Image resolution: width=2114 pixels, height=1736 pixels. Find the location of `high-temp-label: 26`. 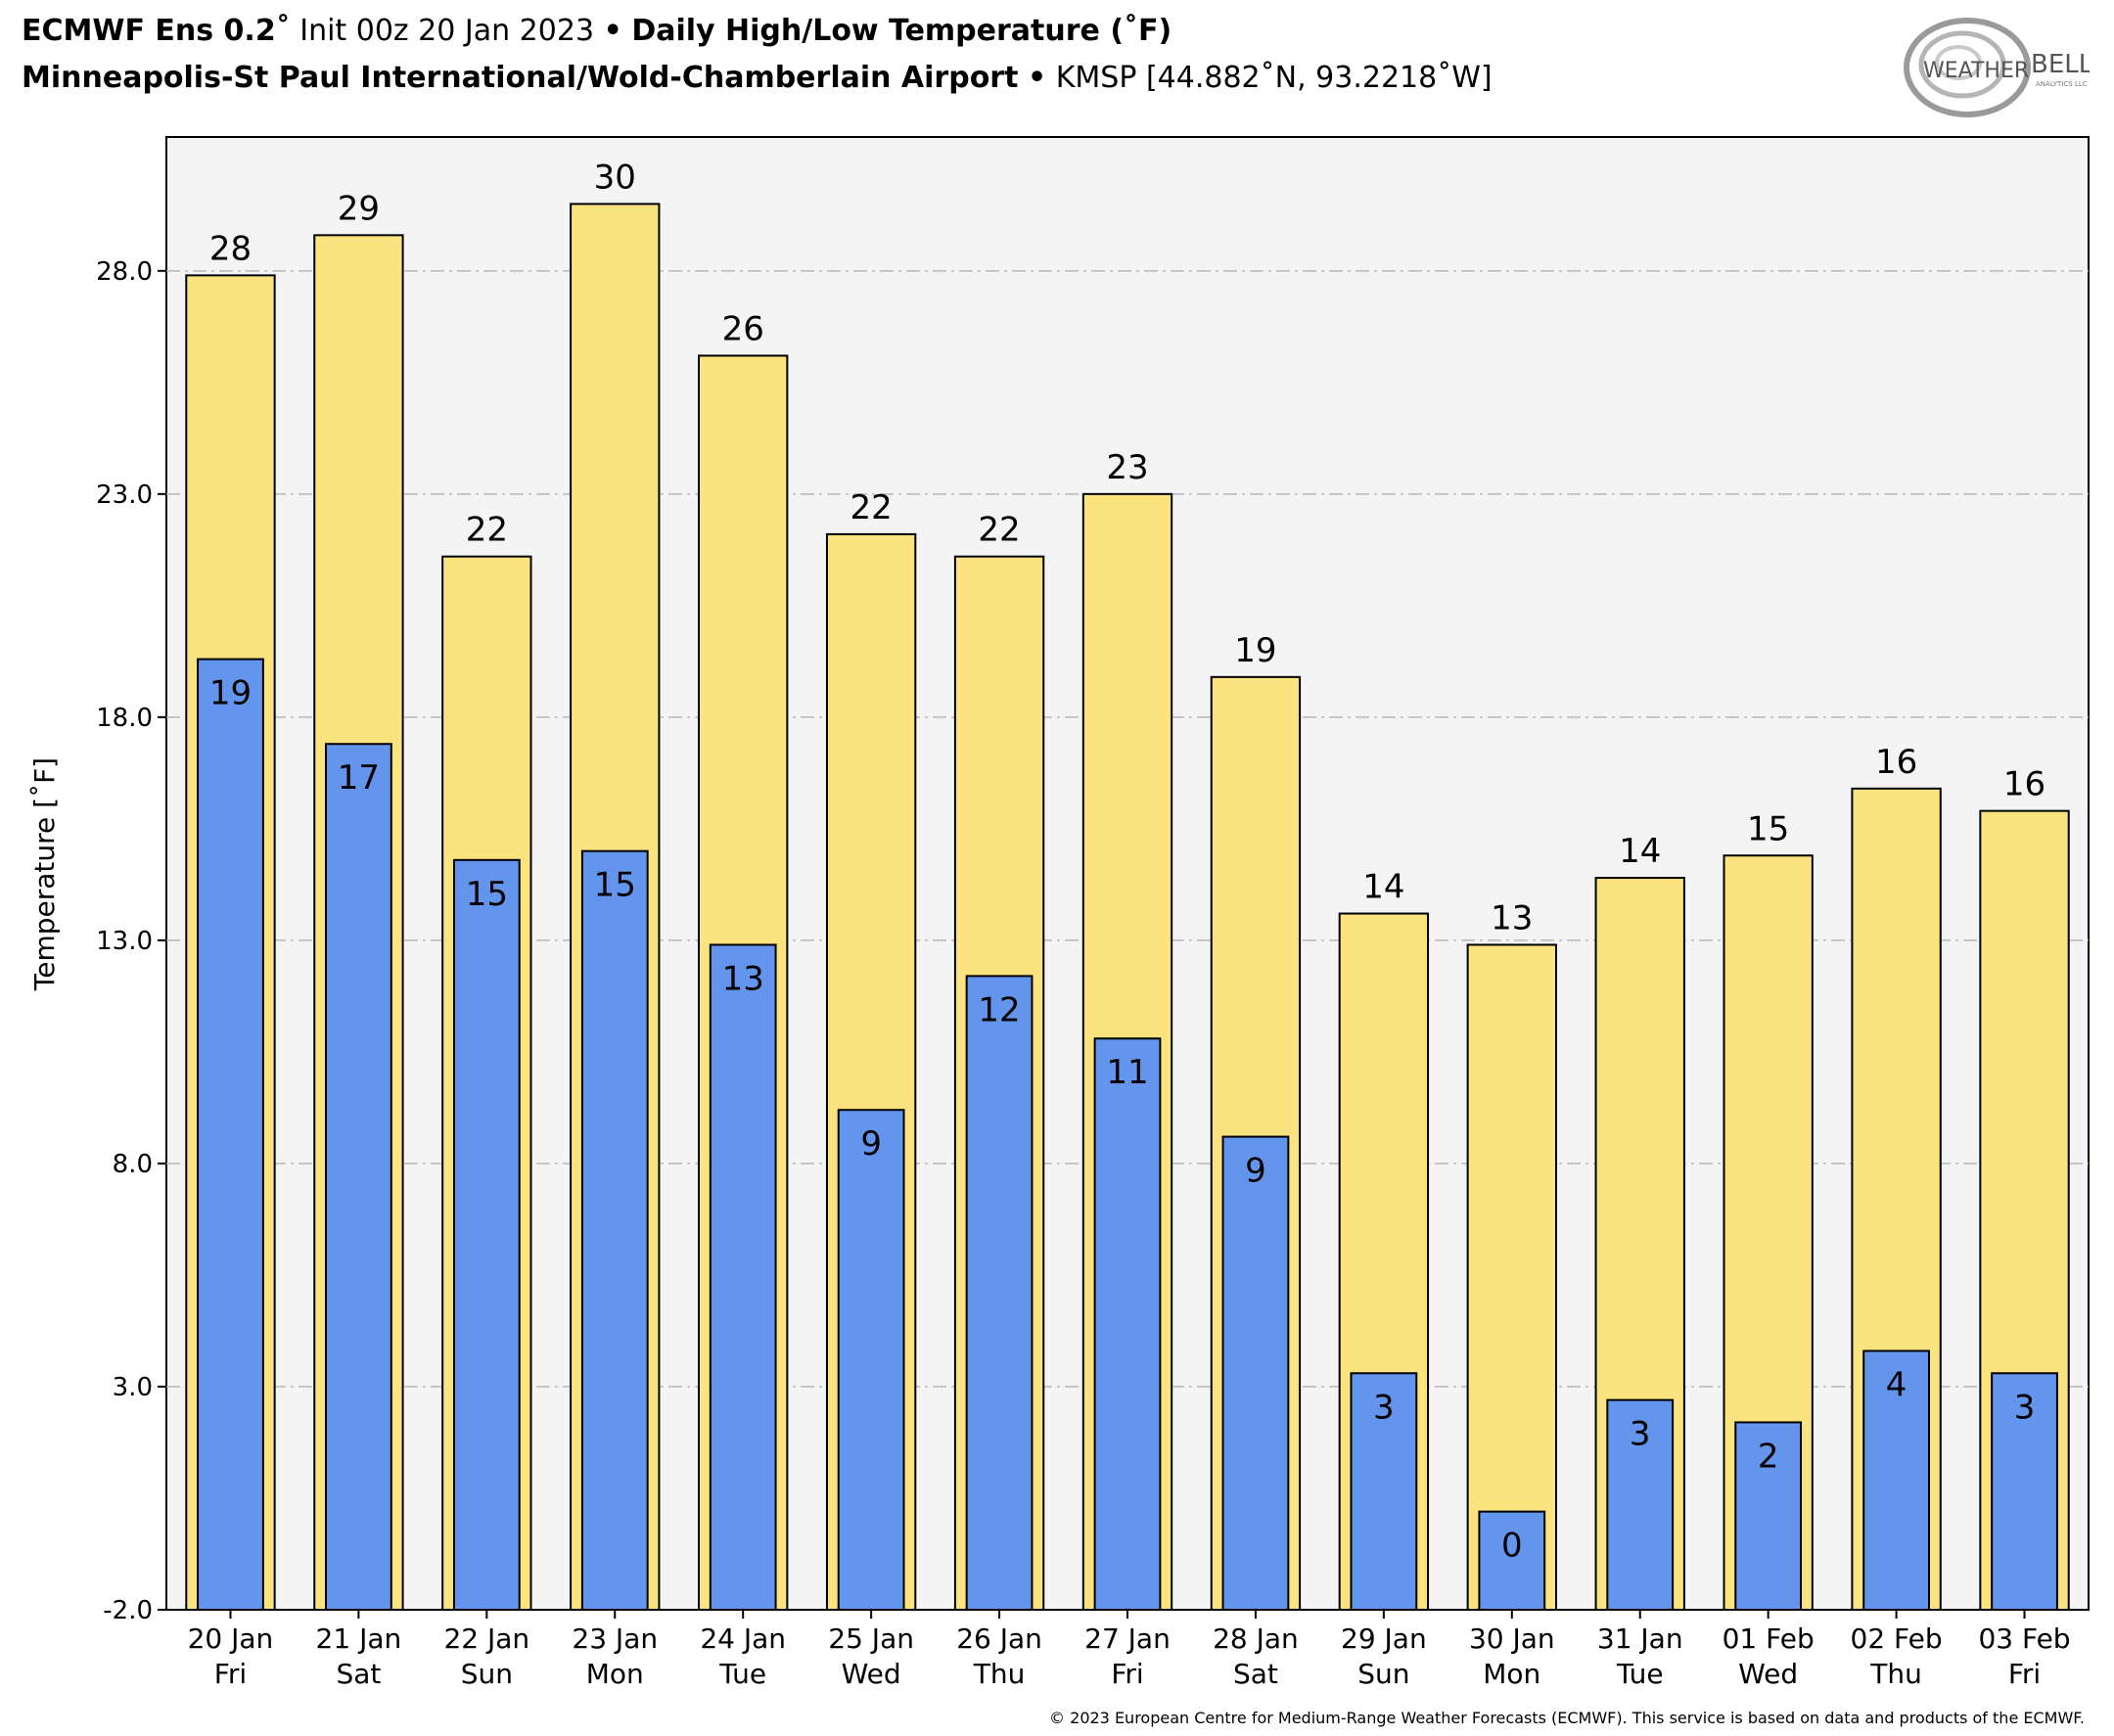

high-temp-label: 26 is located at coordinates (743, 328).